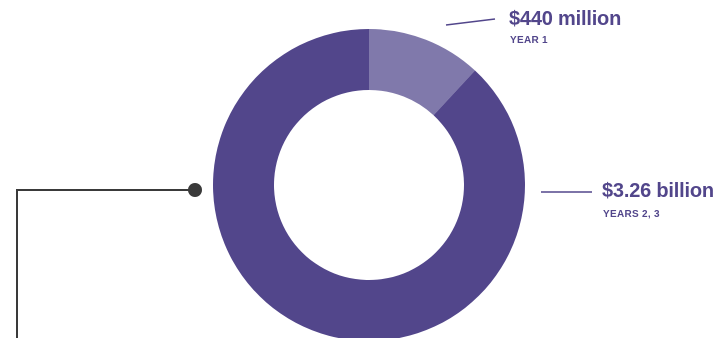 This screenshot has width=722, height=343. What do you see at coordinates (565, 19) in the screenshot?
I see `slice-label-value-year1: $440 million` at bounding box center [565, 19].